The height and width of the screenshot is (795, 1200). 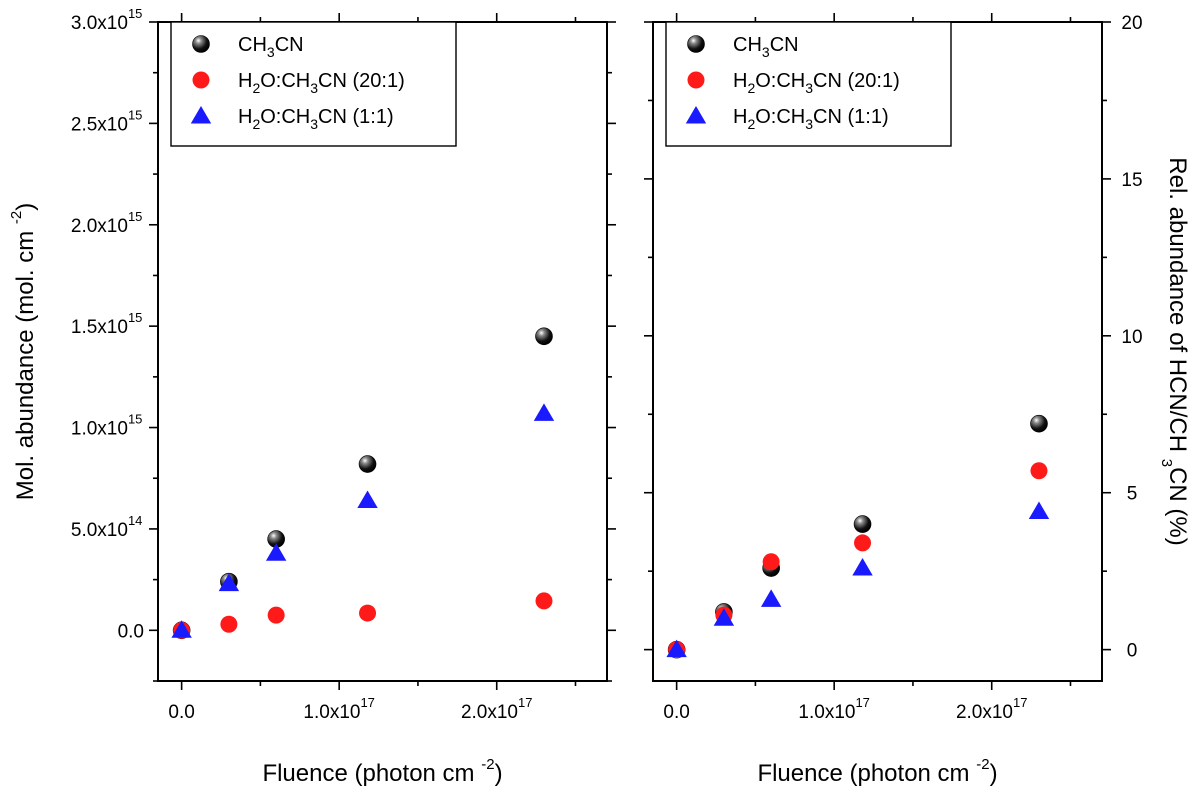 I want to click on right-series-circle, so click(x=858, y=560).